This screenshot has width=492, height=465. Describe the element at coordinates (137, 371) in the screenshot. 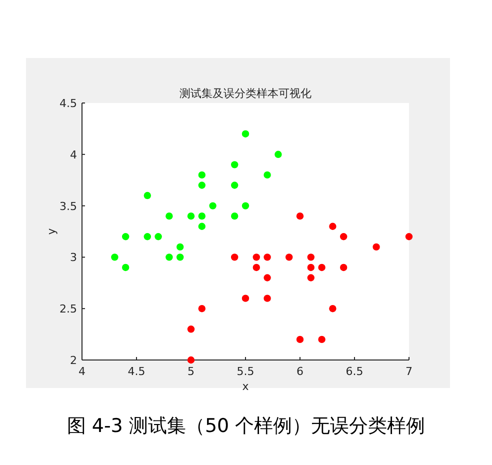

I see `x-tick-label: 4.5` at that location.